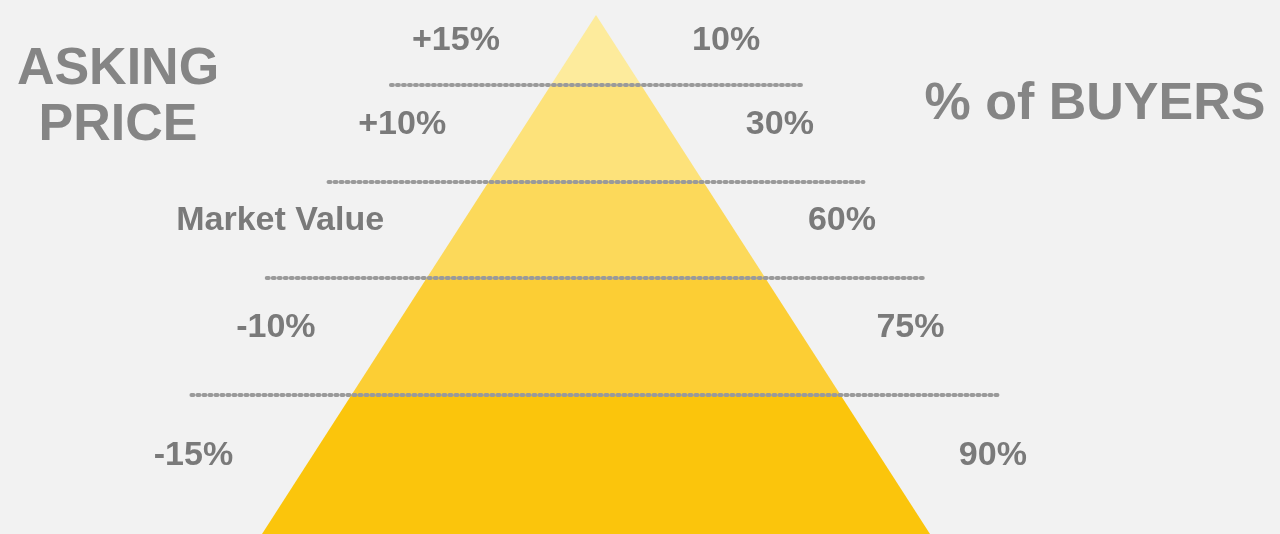 The image size is (1280, 534). I want to click on category-label: +15%, so click(456, 38).